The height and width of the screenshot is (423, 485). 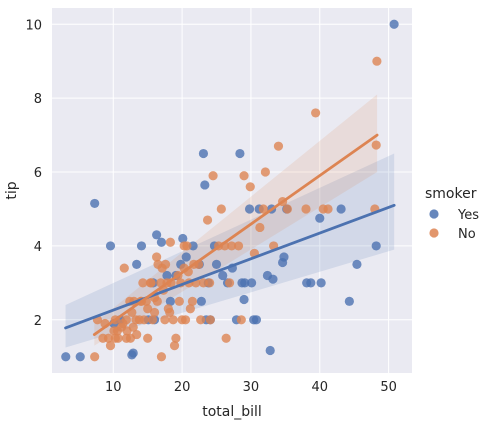 I want to click on x-axis-ticks: 10 20 30 40 50, so click(x=251, y=387).